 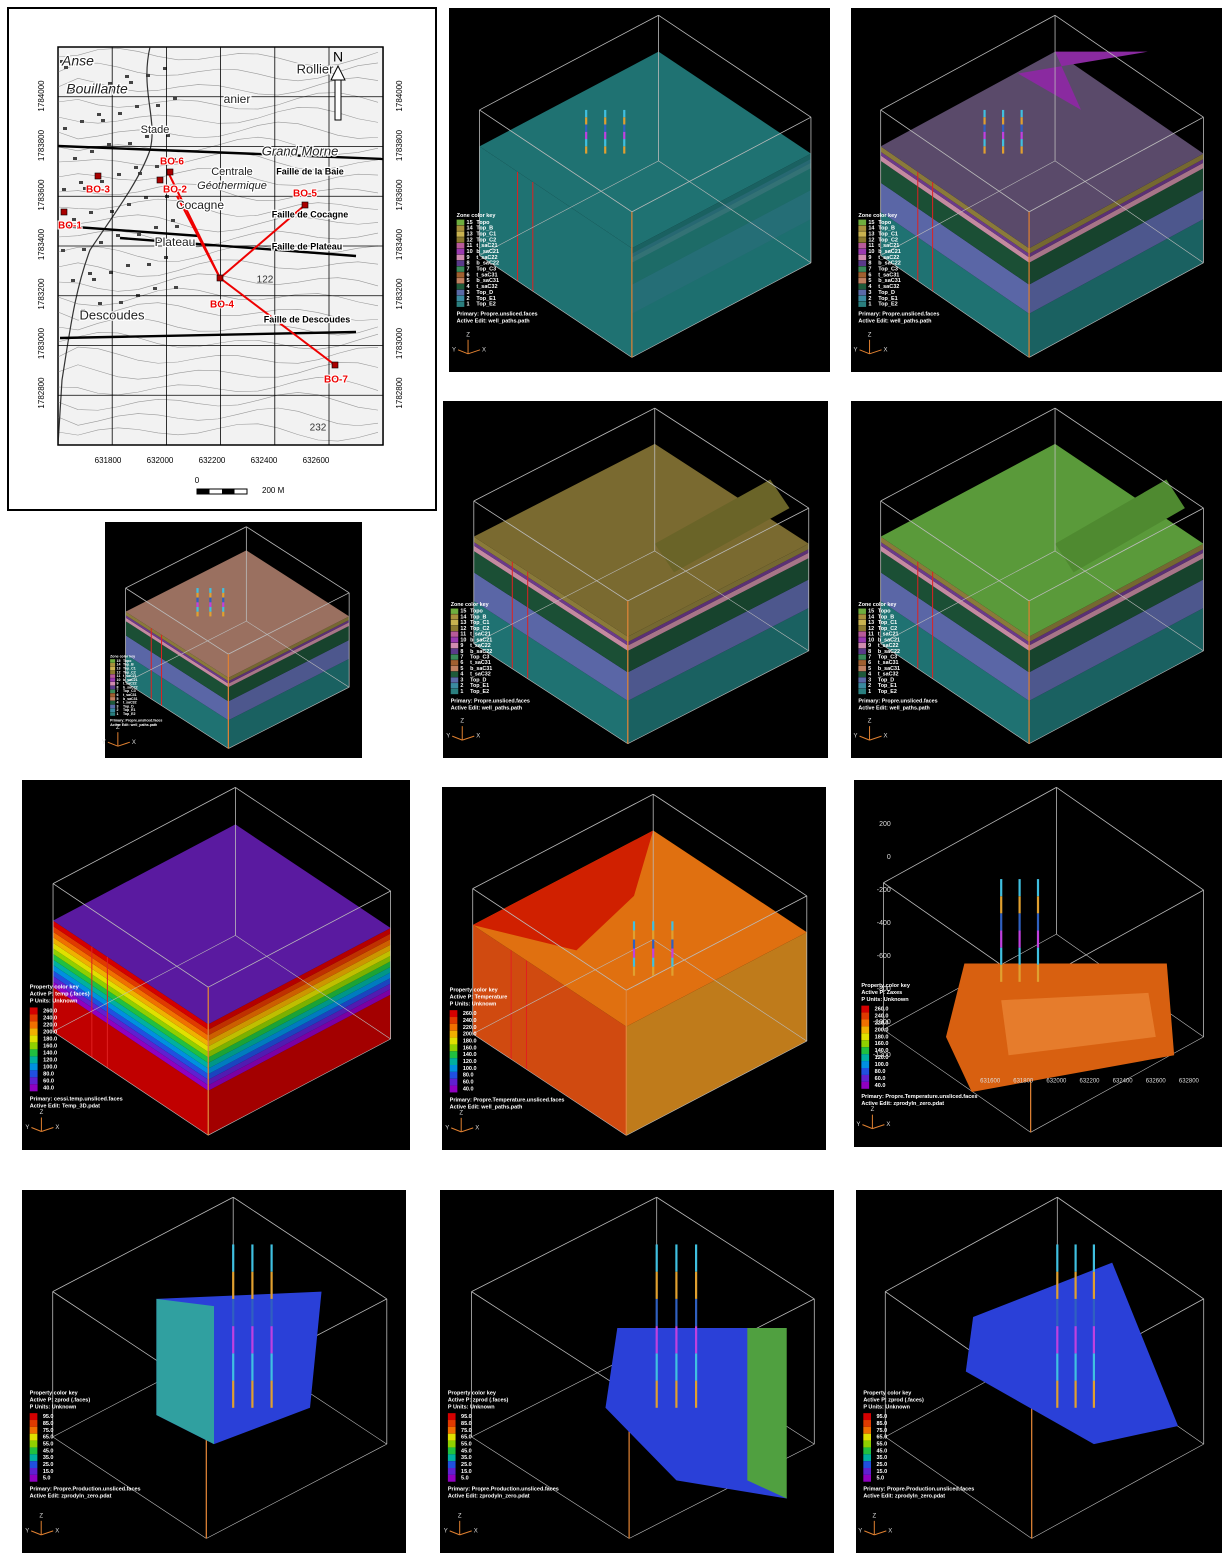 What do you see at coordinates (228, 491) in the screenshot?
I see `scale-bar-segment` at bounding box center [228, 491].